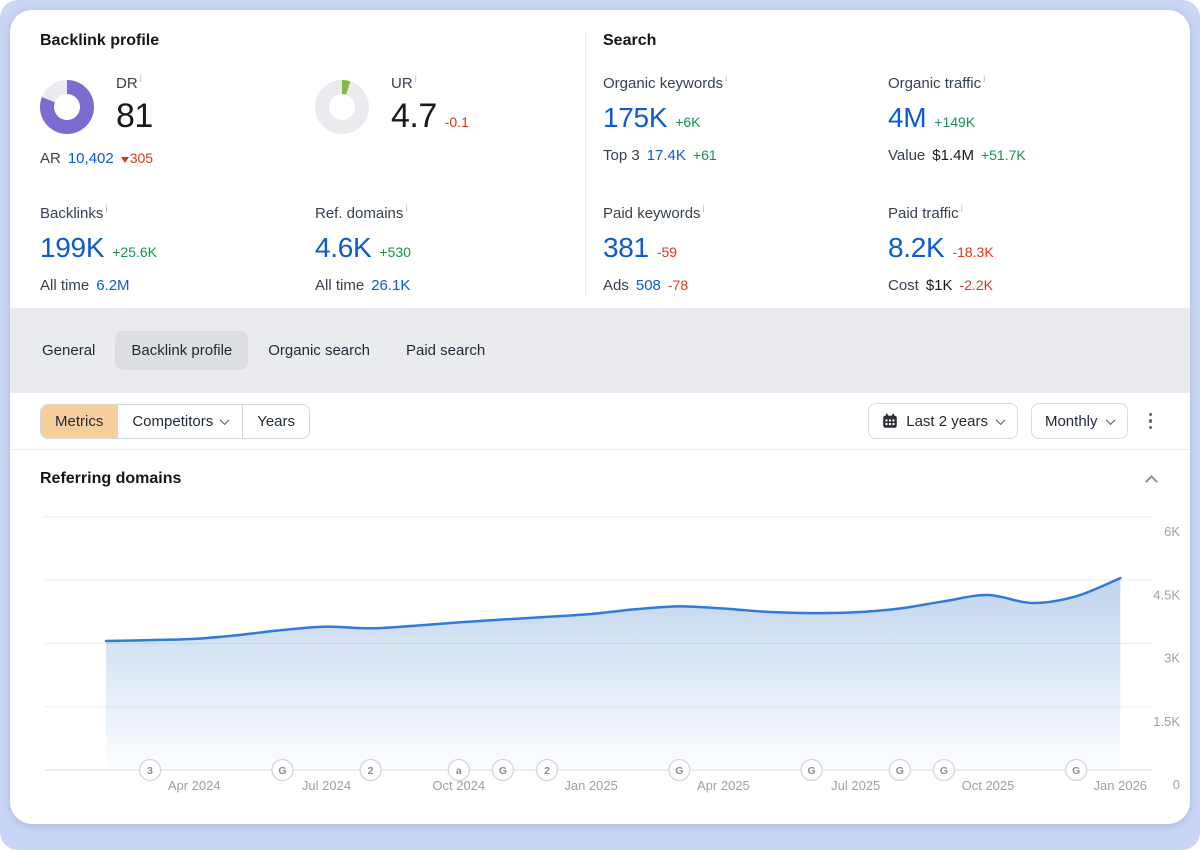 The height and width of the screenshot is (850, 1200). What do you see at coordinates (456, 122) in the screenshot?
I see `ur-delta: -0.1` at bounding box center [456, 122].